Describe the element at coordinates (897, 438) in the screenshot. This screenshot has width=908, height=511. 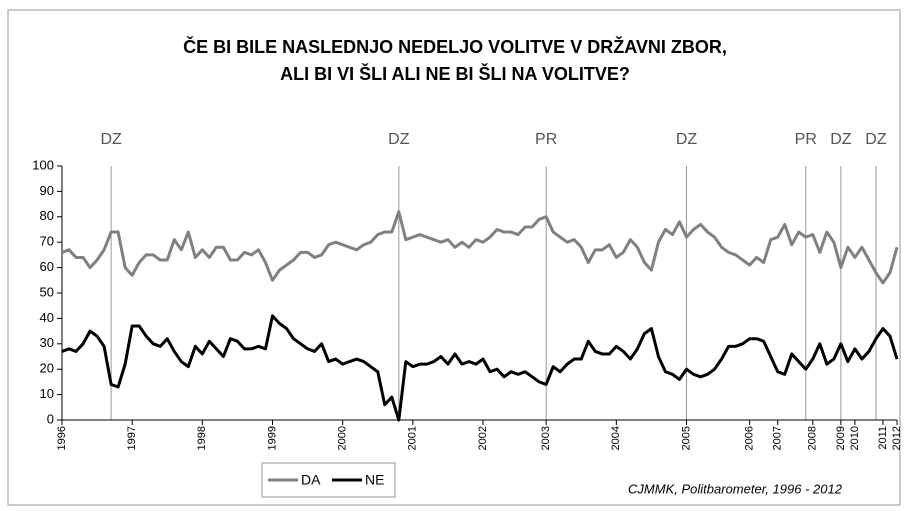
I see `x-tick-label: 2012` at that location.